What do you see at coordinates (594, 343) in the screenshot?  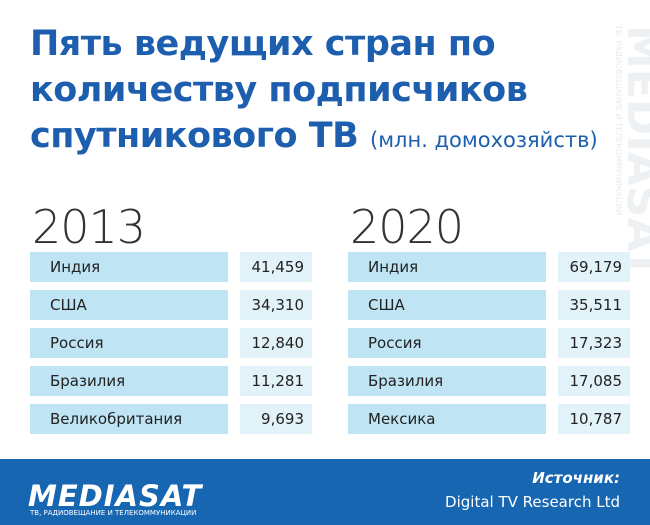 I see `value-cell: 17,323` at bounding box center [594, 343].